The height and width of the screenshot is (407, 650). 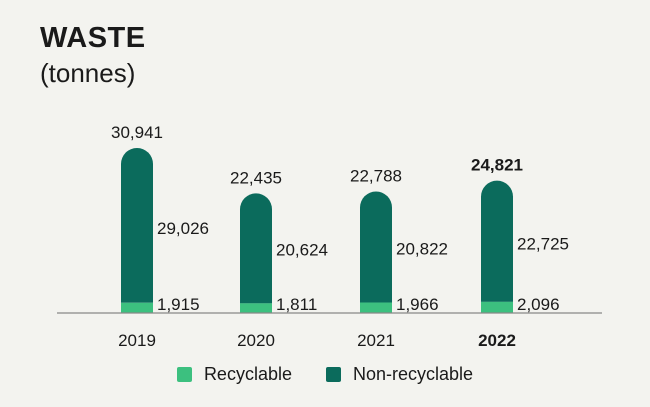 What do you see at coordinates (137, 132) in the screenshot?
I see `total-label-2019: 30,941` at bounding box center [137, 132].